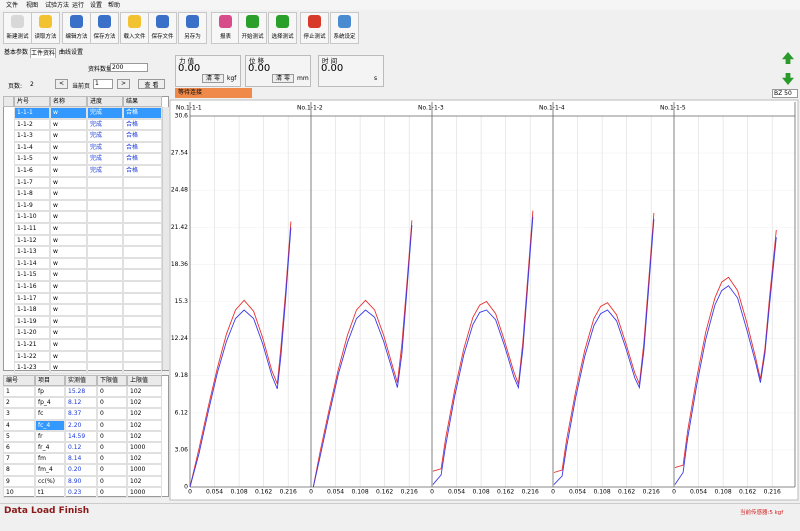  What do you see at coordinates (71, 53) in the screenshot?
I see `tab: 曲线设置` at bounding box center [71, 53].